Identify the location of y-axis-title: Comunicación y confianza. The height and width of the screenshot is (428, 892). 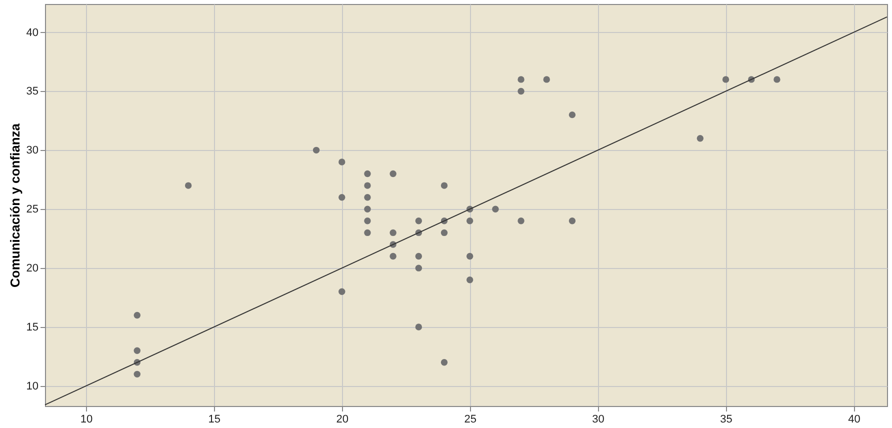
(14, 205).